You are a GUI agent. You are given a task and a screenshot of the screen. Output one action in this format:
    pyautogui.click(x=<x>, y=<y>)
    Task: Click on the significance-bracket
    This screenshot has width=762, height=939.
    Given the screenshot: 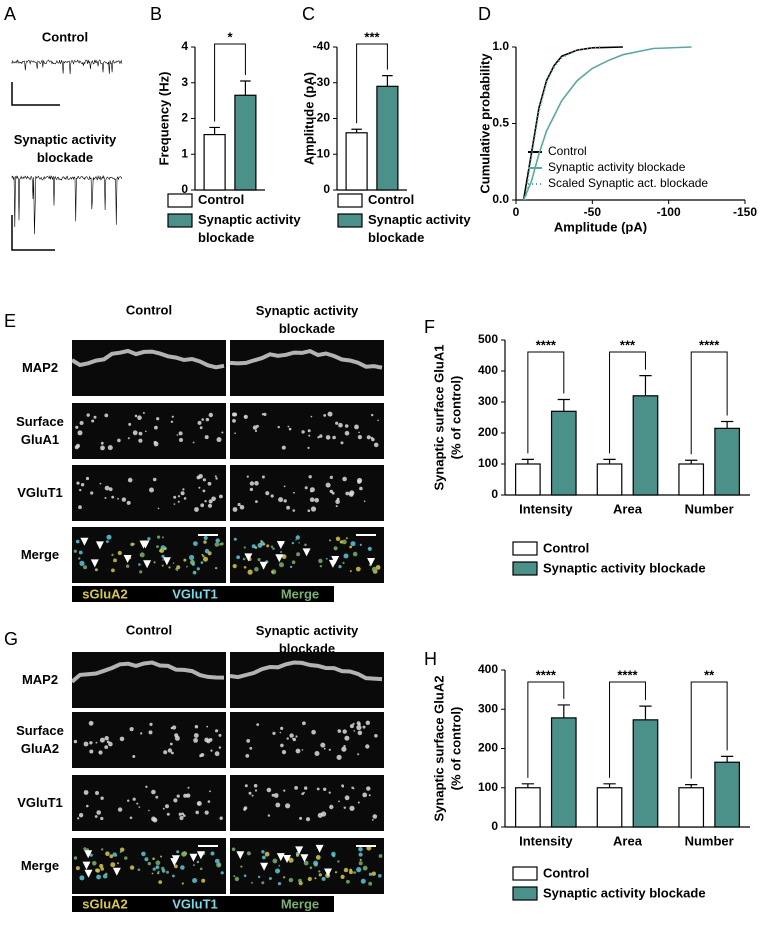 What is the action you would take?
    pyautogui.click(x=627, y=729)
    